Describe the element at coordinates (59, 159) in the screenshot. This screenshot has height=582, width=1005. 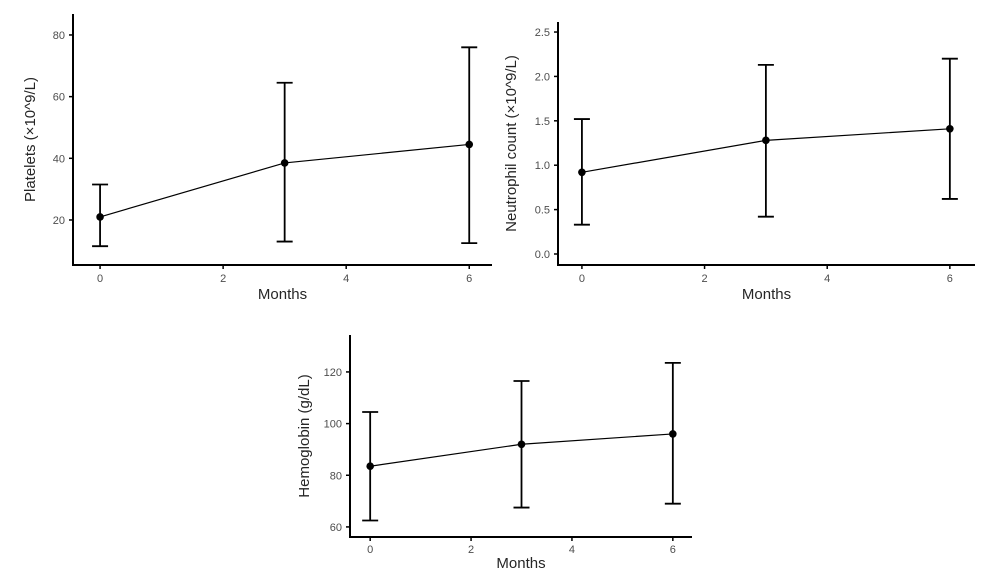
I see `y-tick-label: 40` at that location.